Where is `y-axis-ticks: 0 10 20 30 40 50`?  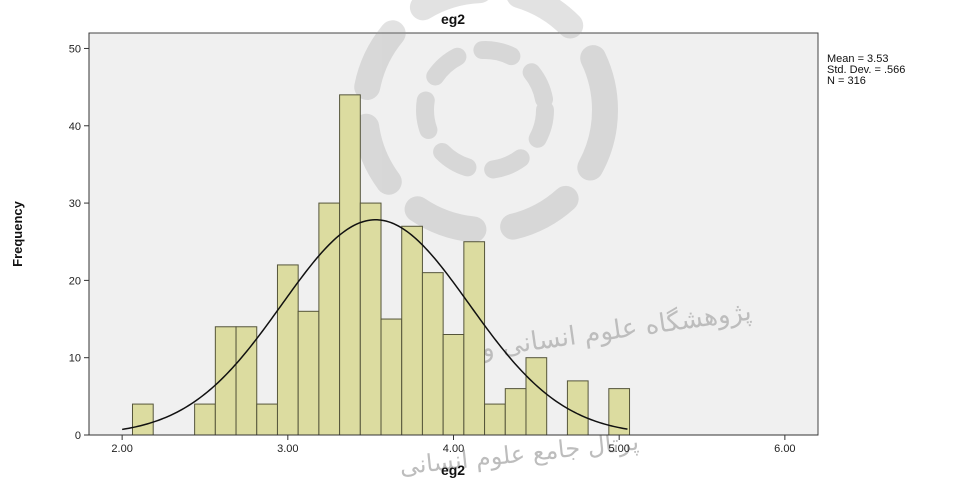 y-axis-ticks: 0 10 20 30 40 50 is located at coordinates (79, 242).